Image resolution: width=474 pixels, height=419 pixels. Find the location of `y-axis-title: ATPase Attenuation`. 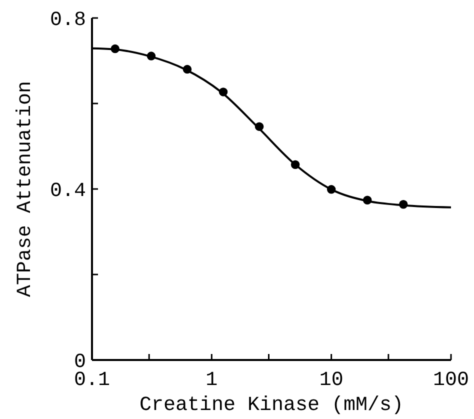

y-axis-title: ATPase Attenuation is located at coordinates (25, 189).